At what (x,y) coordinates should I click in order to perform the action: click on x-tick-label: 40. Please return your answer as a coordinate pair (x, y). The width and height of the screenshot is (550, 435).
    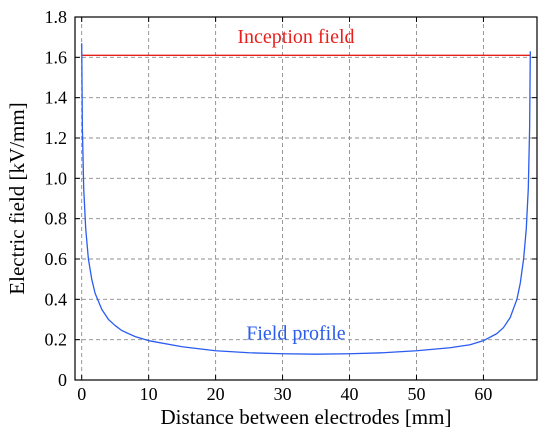
    Looking at the image, I should click on (350, 394).